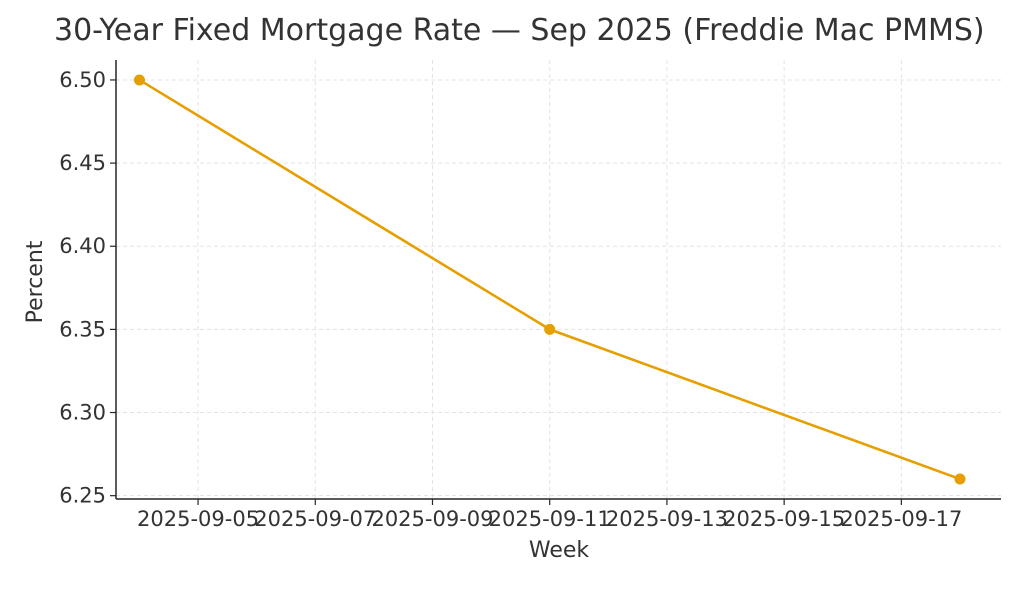 The height and width of the screenshot is (589, 1024). Describe the element at coordinates (82, 413) in the screenshot. I see `y-tick-label: 6.30` at that location.